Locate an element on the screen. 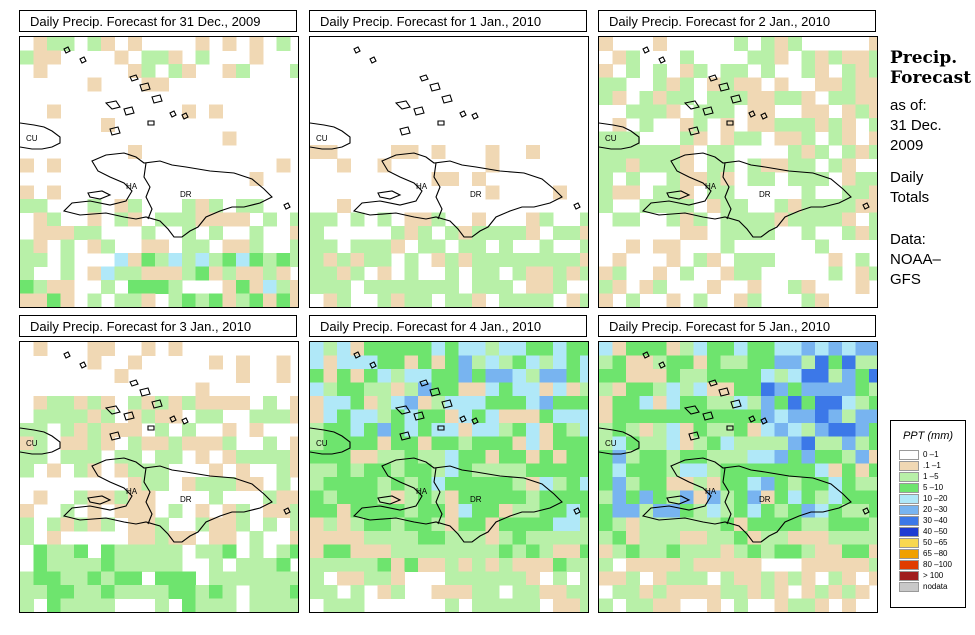  coastline is located at coordinates (445, 142).